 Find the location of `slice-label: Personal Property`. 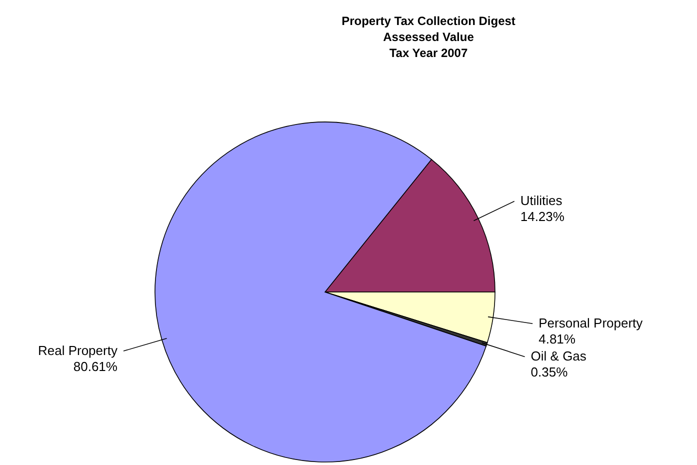

slice-label: Personal Property is located at coordinates (591, 323).